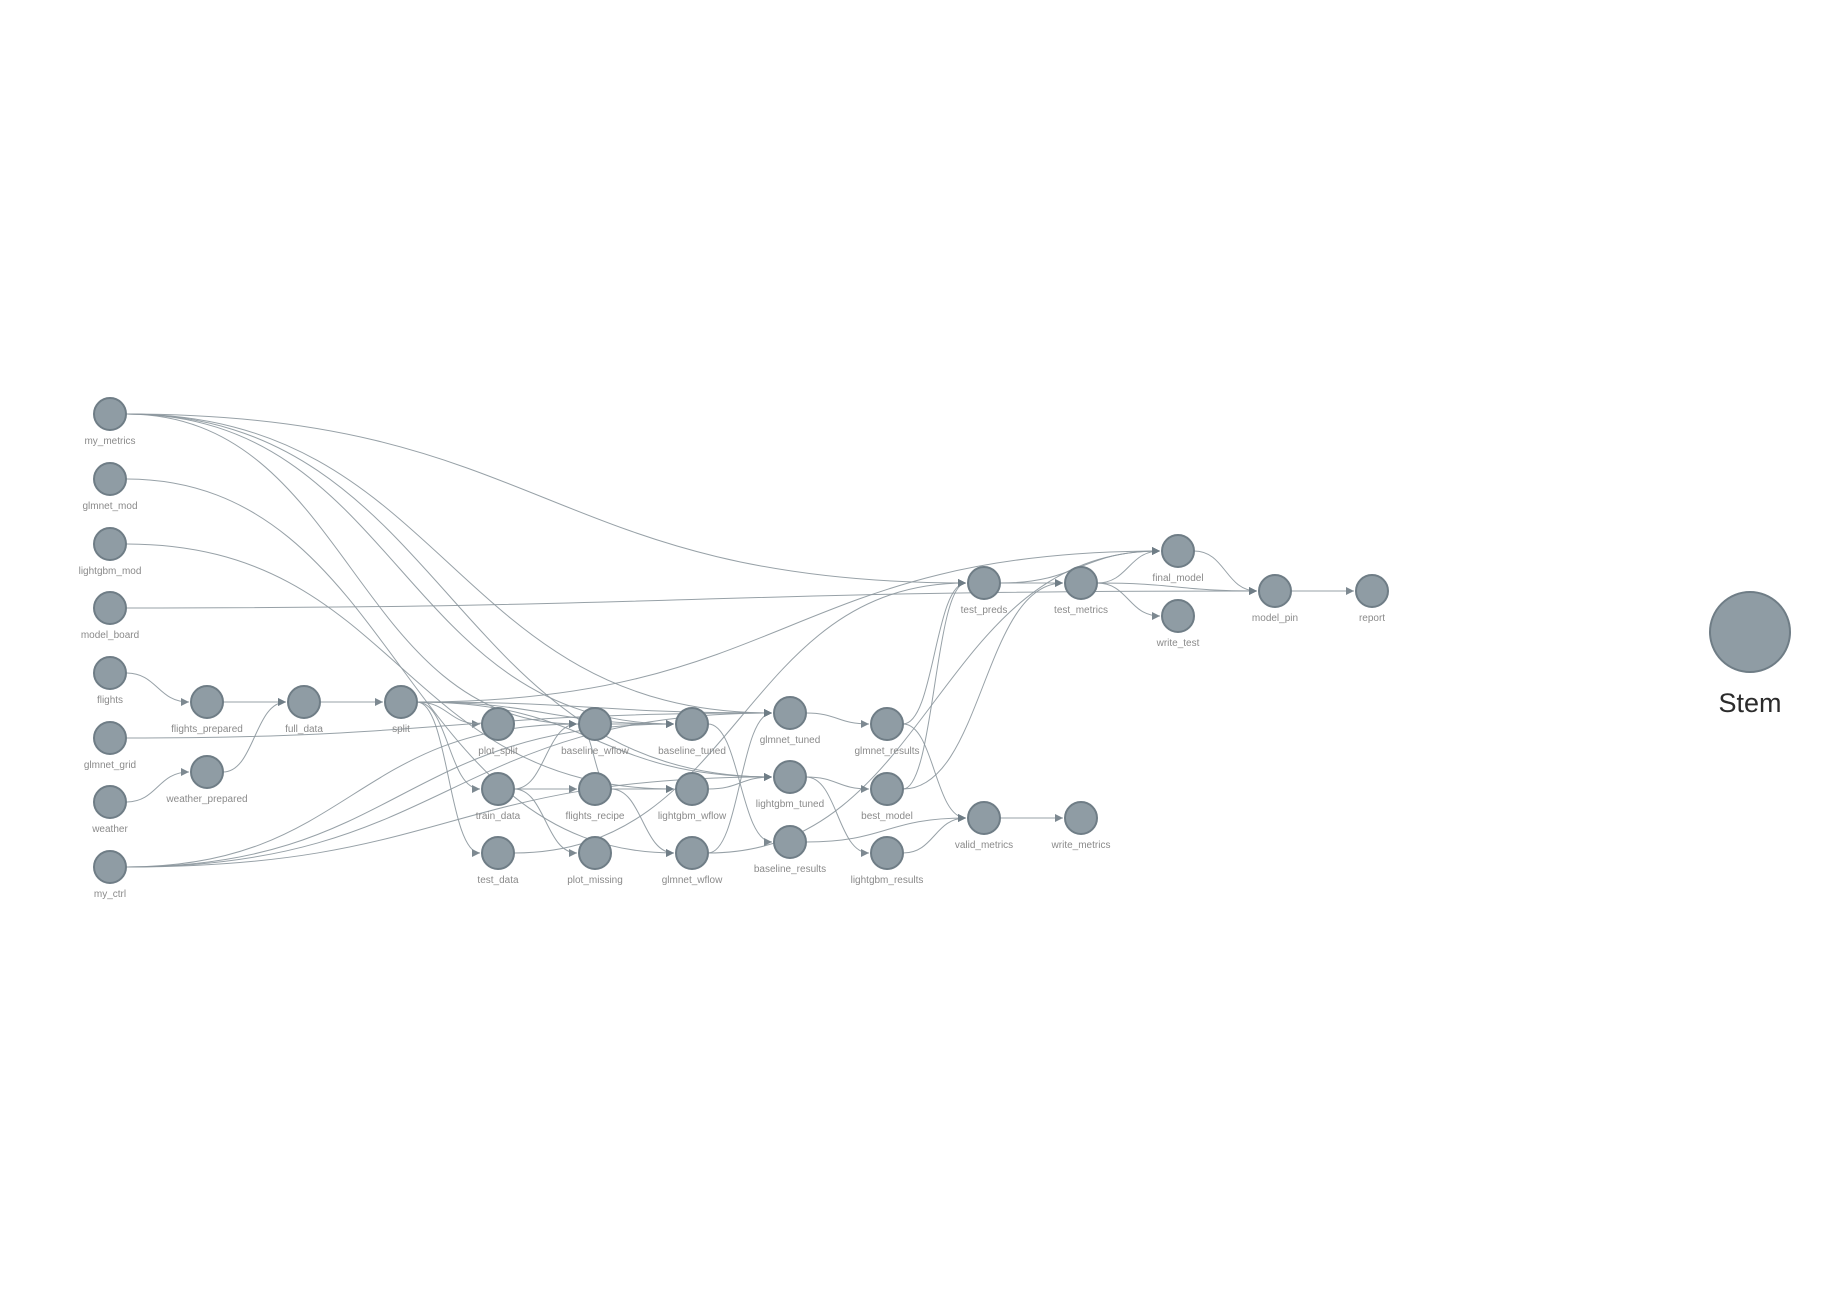  I want to click on node-best_model: best_model, so click(887, 797).